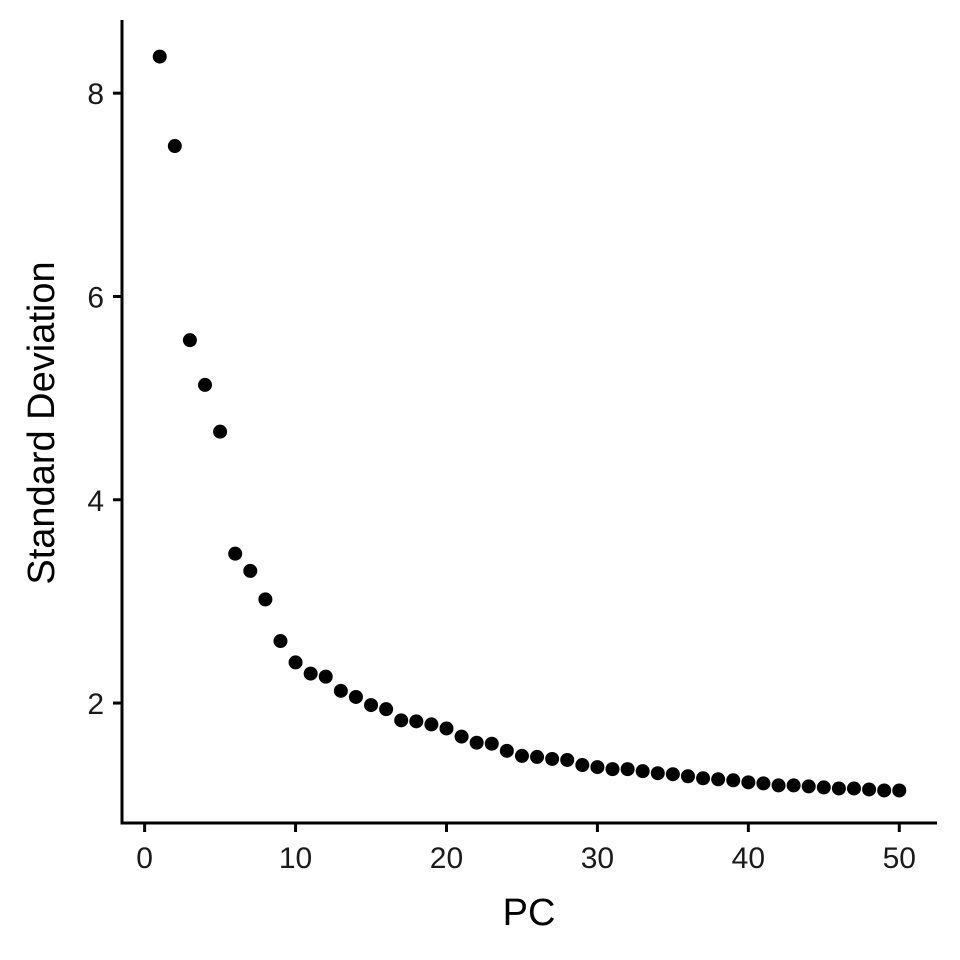  I want to click on x-tick-label: 20, so click(446, 858).